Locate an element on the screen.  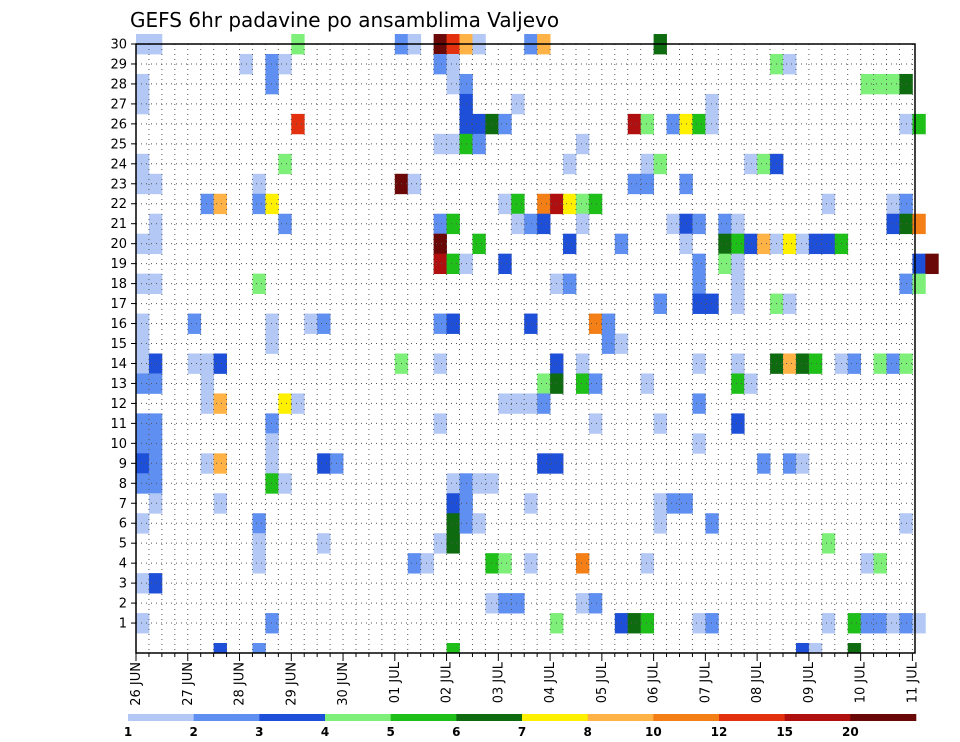
y-tick-label: 18 is located at coordinates (118, 284).